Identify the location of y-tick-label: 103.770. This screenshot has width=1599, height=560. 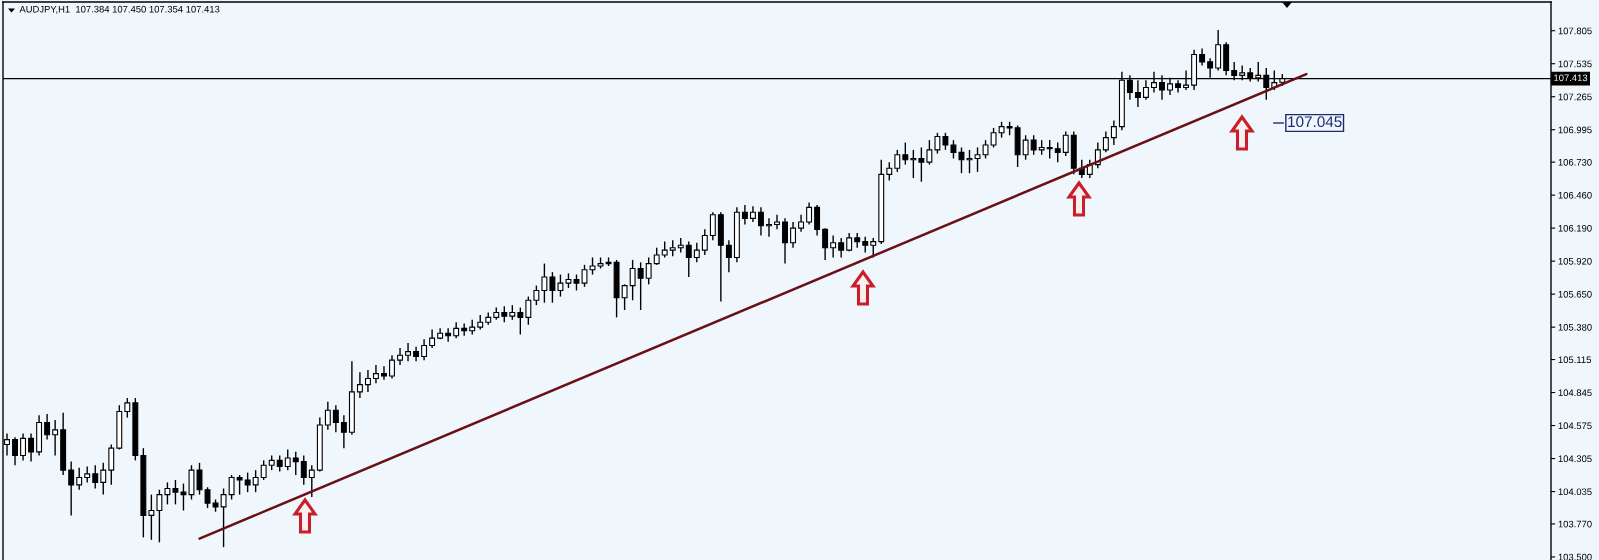
(1575, 524).